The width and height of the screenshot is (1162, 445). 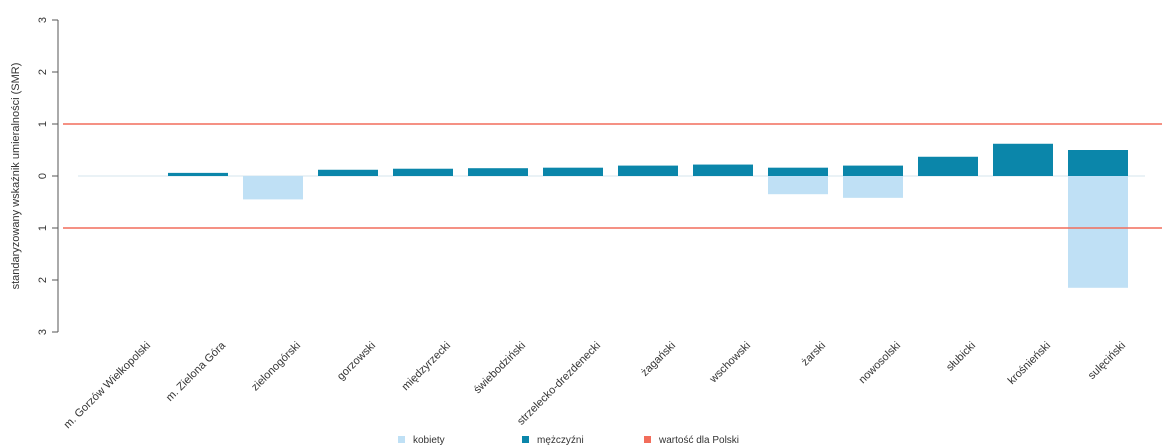 I want to click on x-tick-label-sulecinski: sulęciński, so click(x=1107, y=361).